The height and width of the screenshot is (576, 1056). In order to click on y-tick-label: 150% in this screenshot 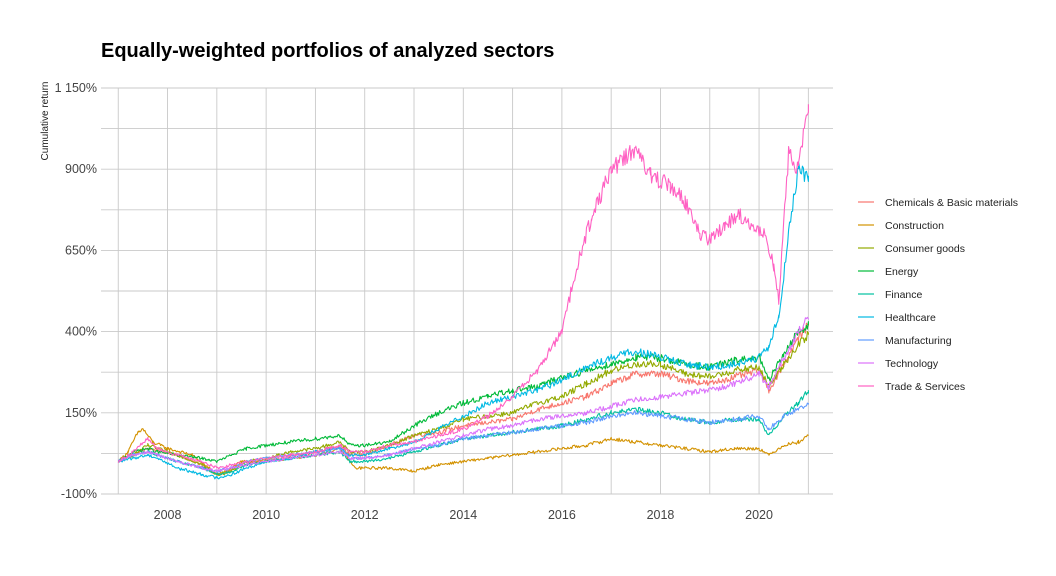, I will do `click(81, 413)`.